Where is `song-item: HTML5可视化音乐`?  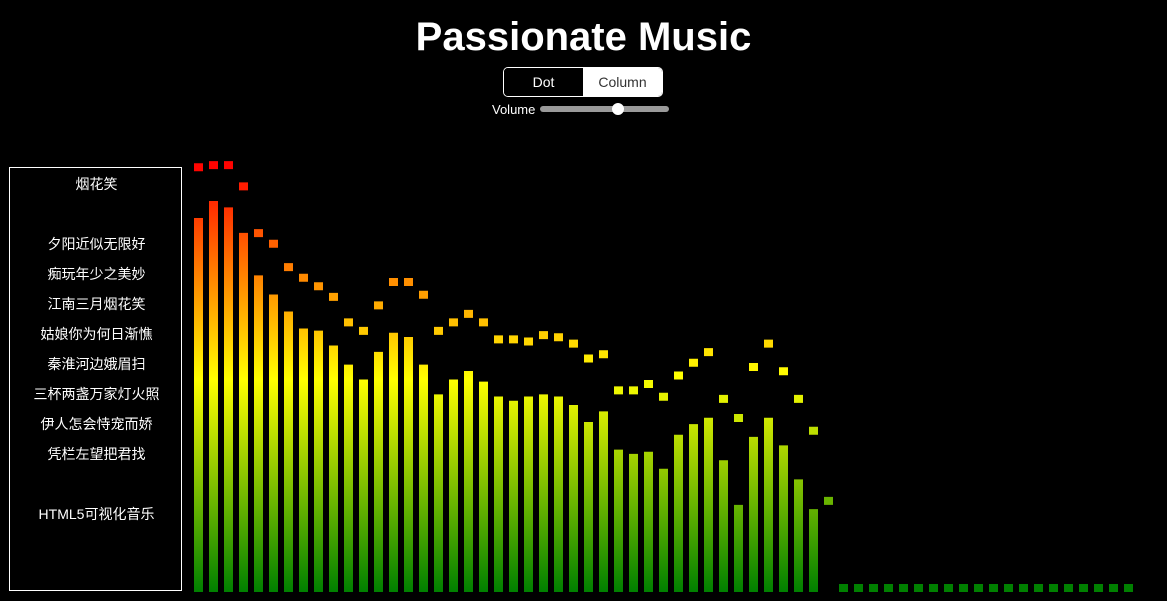 song-item: HTML5可视化音乐 is located at coordinates (96, 514).